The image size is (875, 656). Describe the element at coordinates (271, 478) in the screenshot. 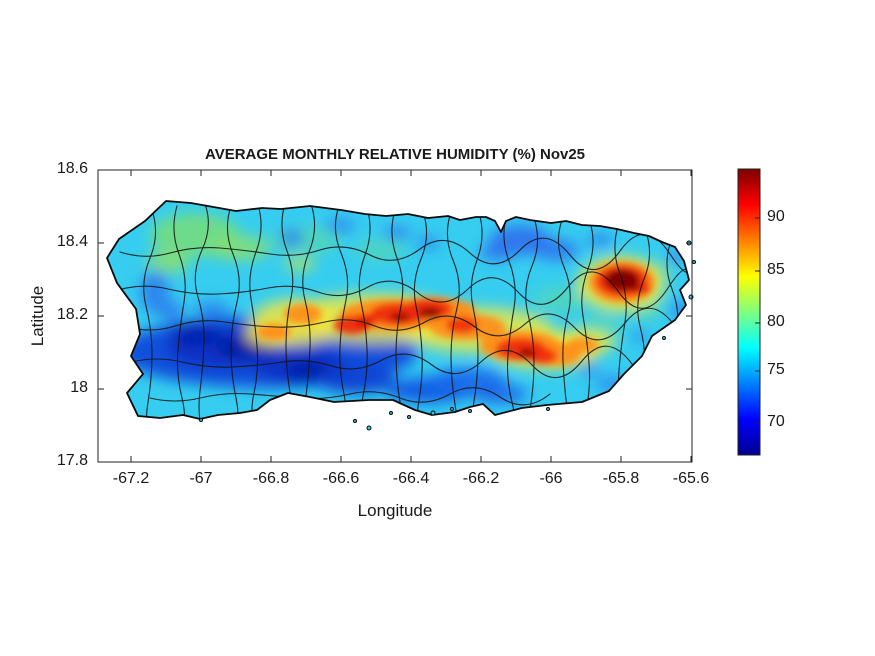

I see `x-tick-label: -66.8` at that location.